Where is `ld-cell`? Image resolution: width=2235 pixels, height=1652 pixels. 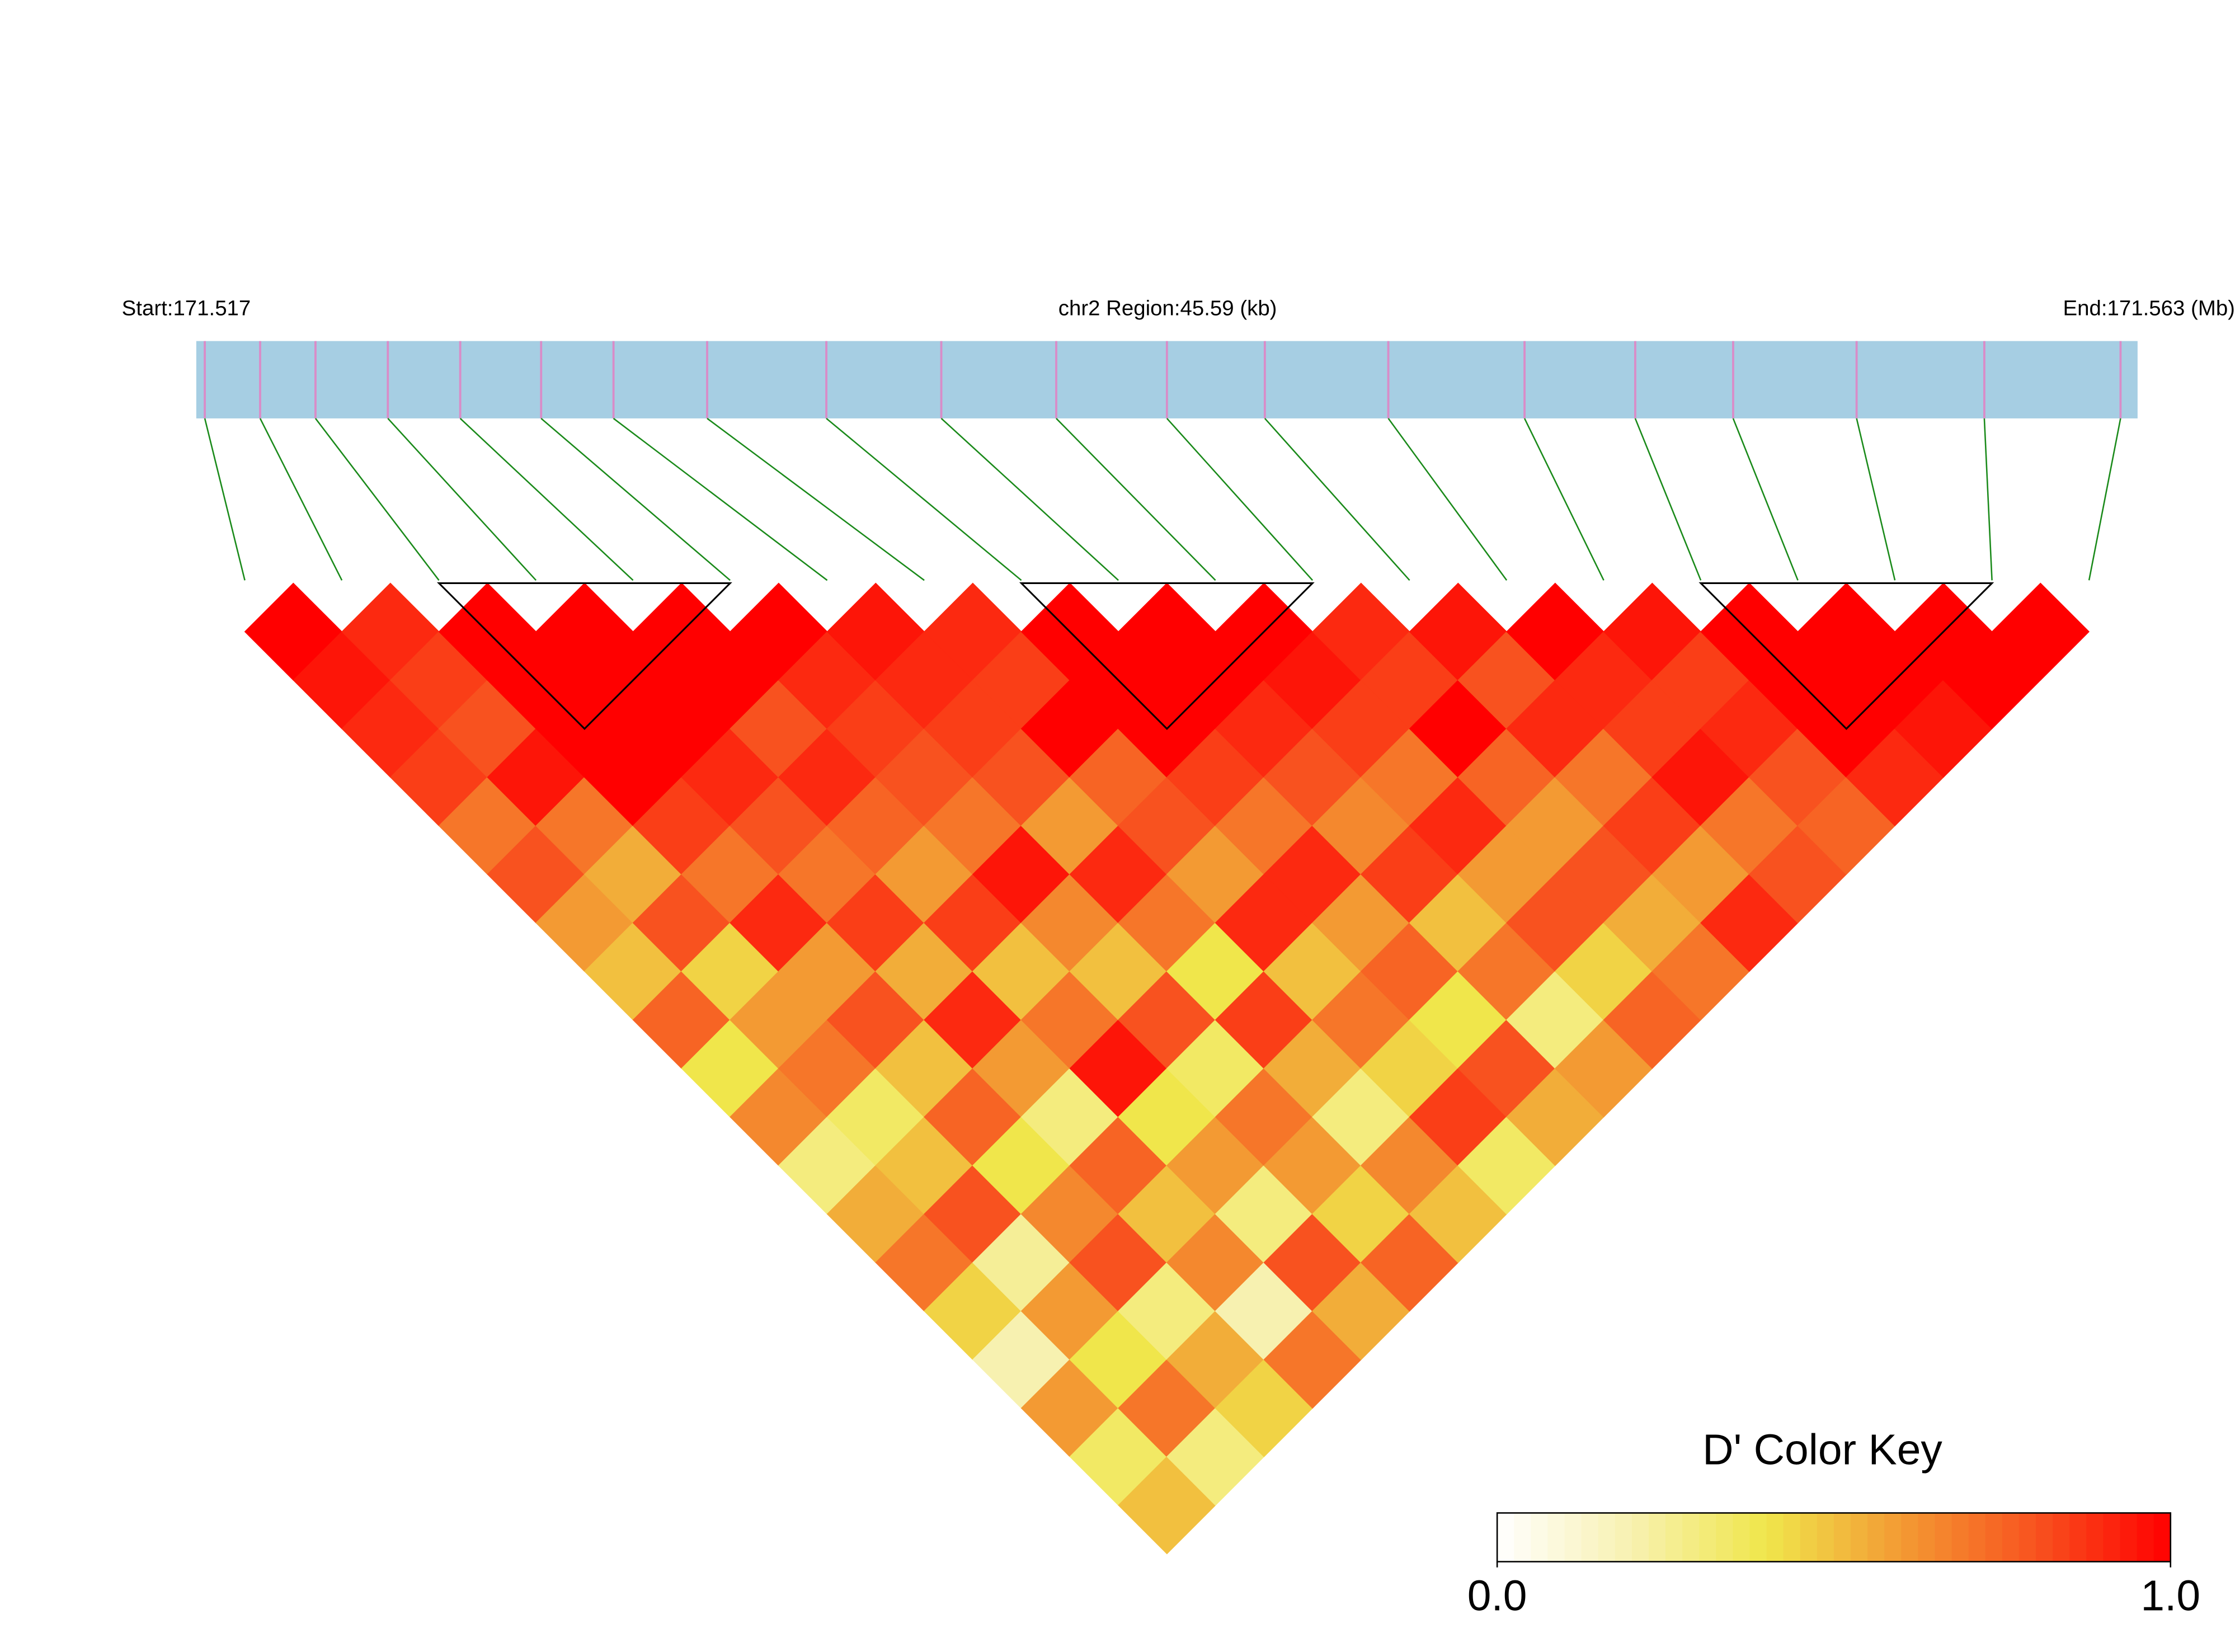
ld-cell is located at coordinates (2040, 631).